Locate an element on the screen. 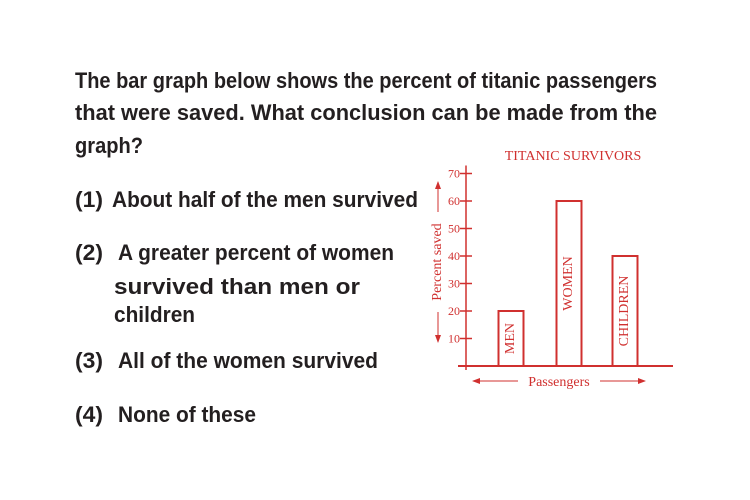 The width and height of the screenshot is (750, 500). category-label: MEN is located at coordinates (510, 338).